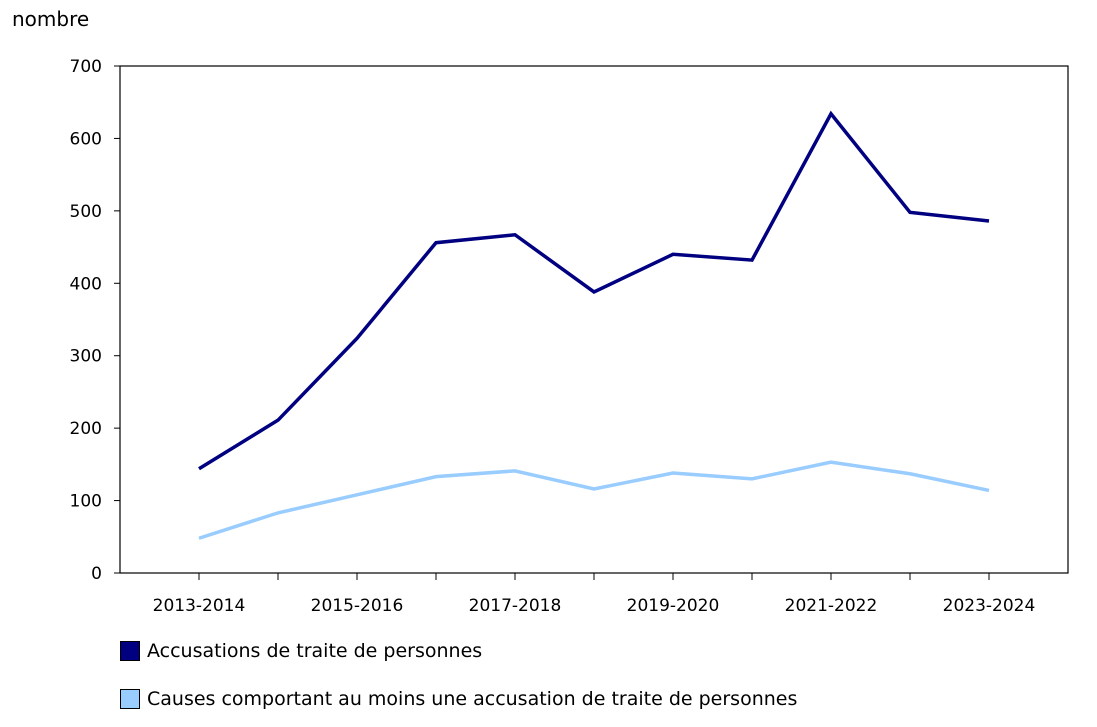 The image size is (1097, 727). Describe the element at coordinates (86, 502) in the screenshot. I see `y-tick-label: 100` at that location.